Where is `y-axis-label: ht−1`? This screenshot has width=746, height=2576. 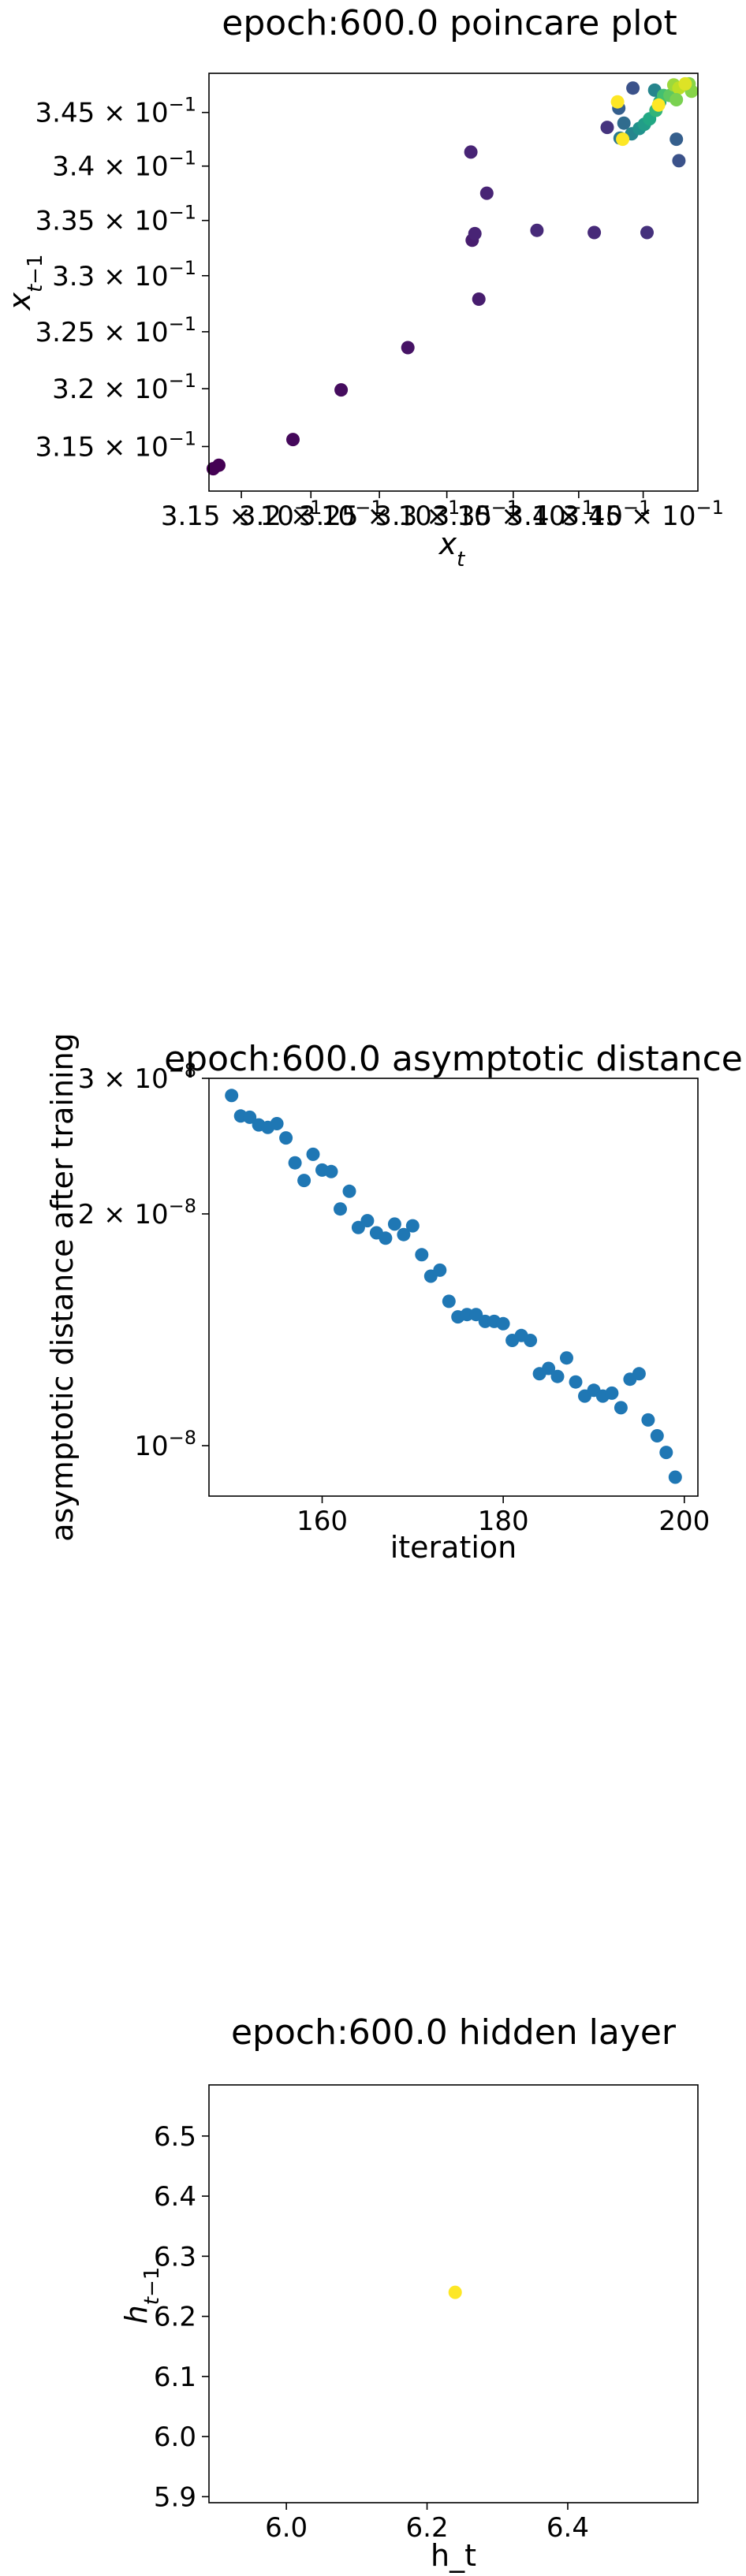
y-axis-label: ht−1 is located at coordinates (141, 2296).